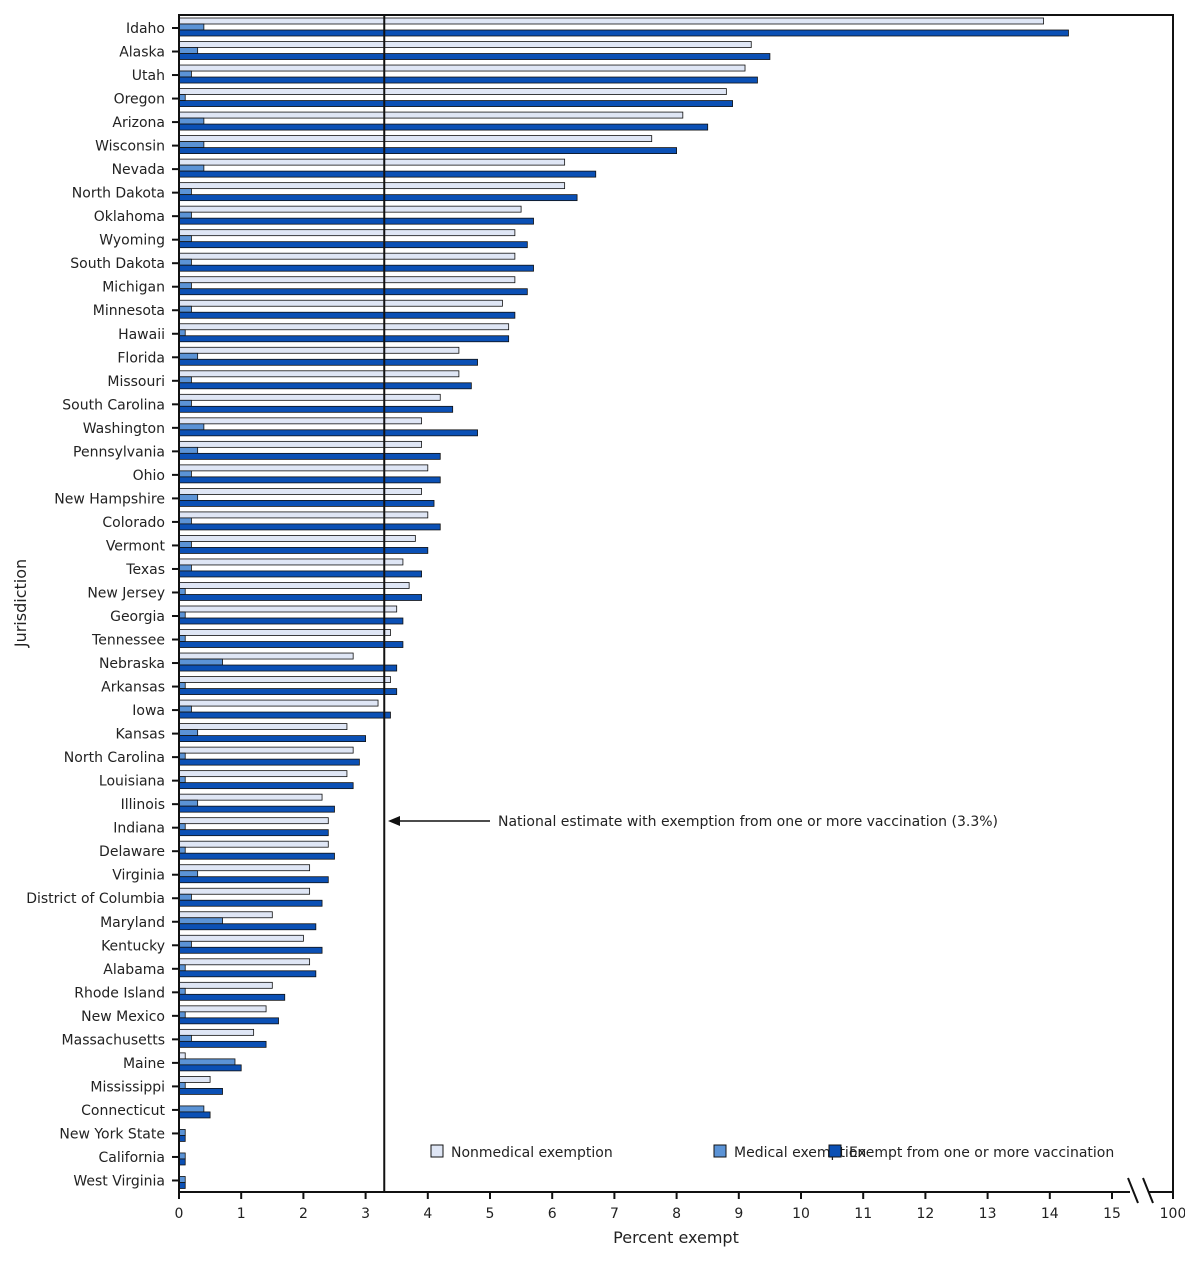 Image resolution: width=1185 pixels, height=1261 pixels. What do you see at coordinates (142, 53) in the screenshot?
I see `category-label: Alaska` at bounding box center [142, 53].